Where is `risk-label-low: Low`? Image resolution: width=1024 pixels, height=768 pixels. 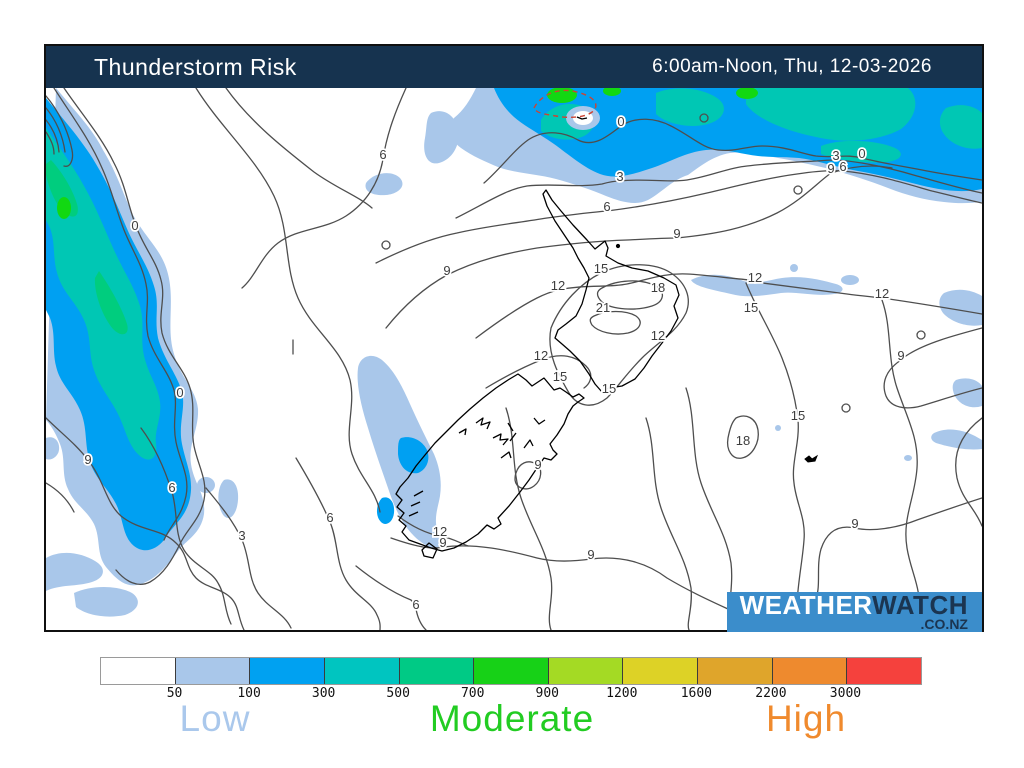
risk-label-low: Low is located at coordinates (215, 718).